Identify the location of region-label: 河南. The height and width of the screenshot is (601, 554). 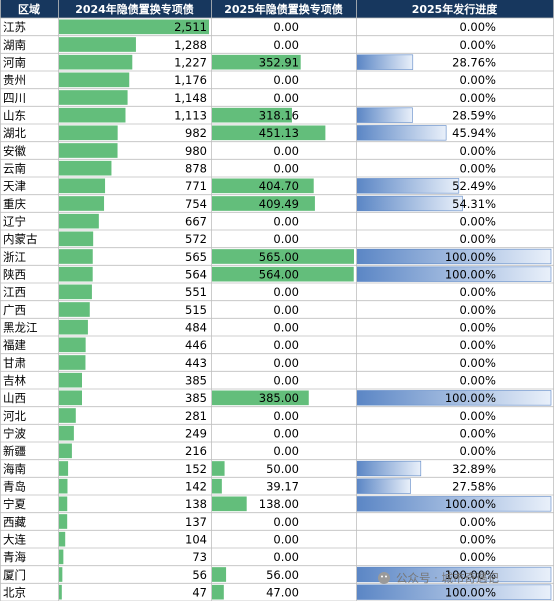
(14, 63).